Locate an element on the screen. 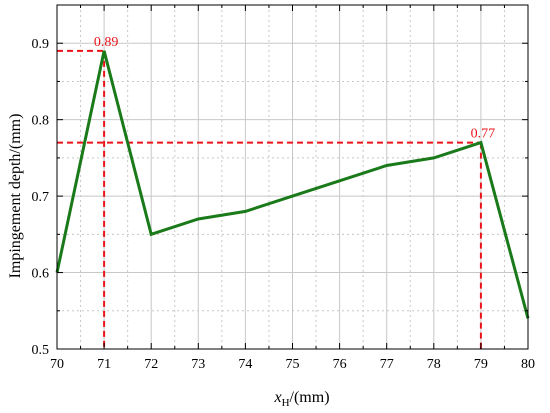 This screenshot has height=413, width=550. x-tick-labels: 70 71 72 73 74 75 76 77 78 79 80 is located at coordinates (292, 364).